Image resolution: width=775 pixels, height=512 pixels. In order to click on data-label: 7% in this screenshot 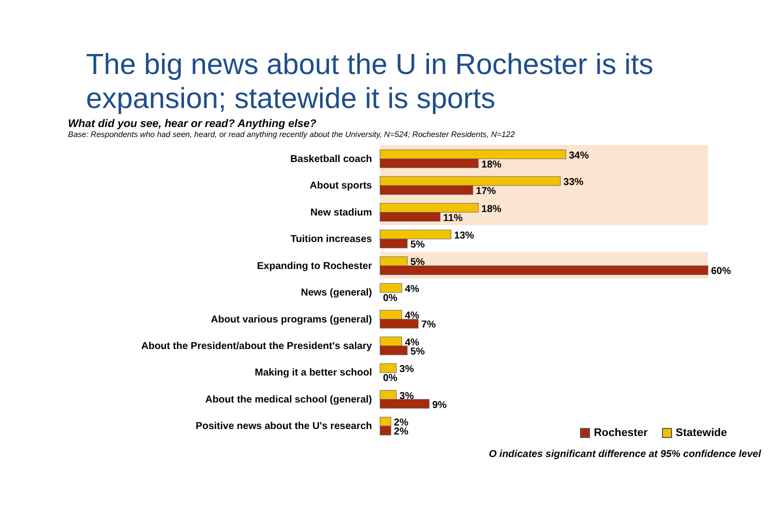, I will do `click(428, 325)`.